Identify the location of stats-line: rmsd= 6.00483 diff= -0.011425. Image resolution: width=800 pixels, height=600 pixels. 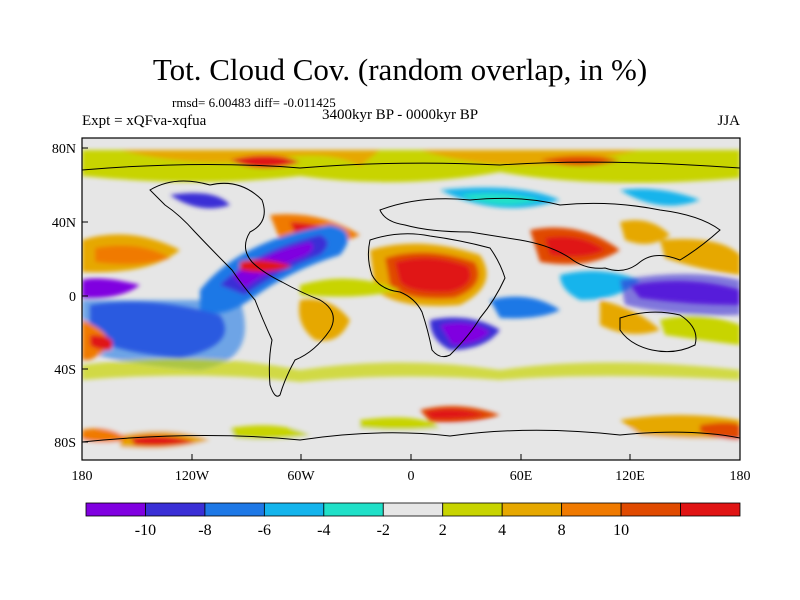
(254, 102).